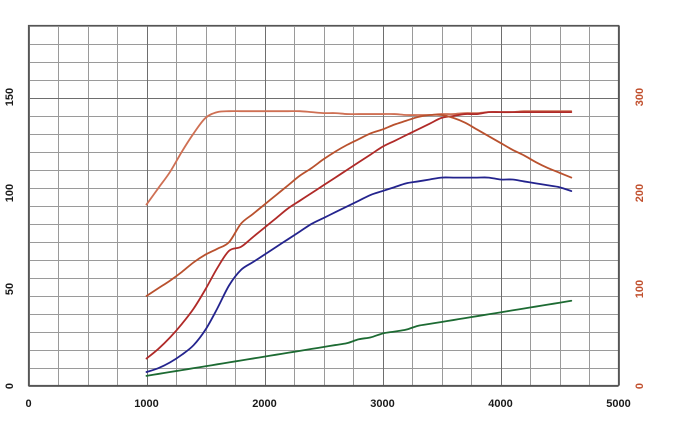  What do you see at coordinates (9, 96) in the screenshot?
I see `left-tick-150: 150` at bounding box center [9, 96].